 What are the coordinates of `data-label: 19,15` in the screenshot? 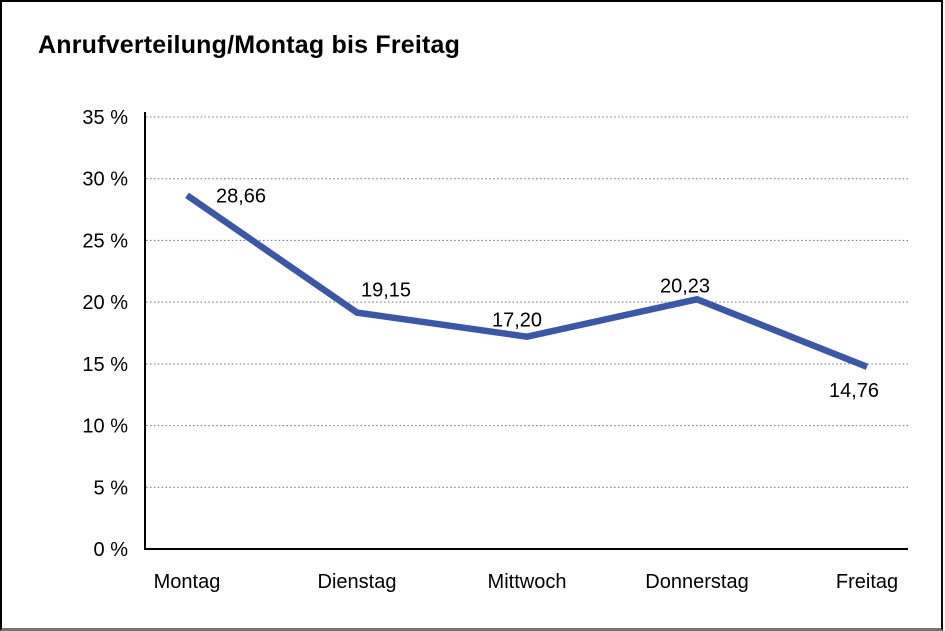 It's located at (386, 291).